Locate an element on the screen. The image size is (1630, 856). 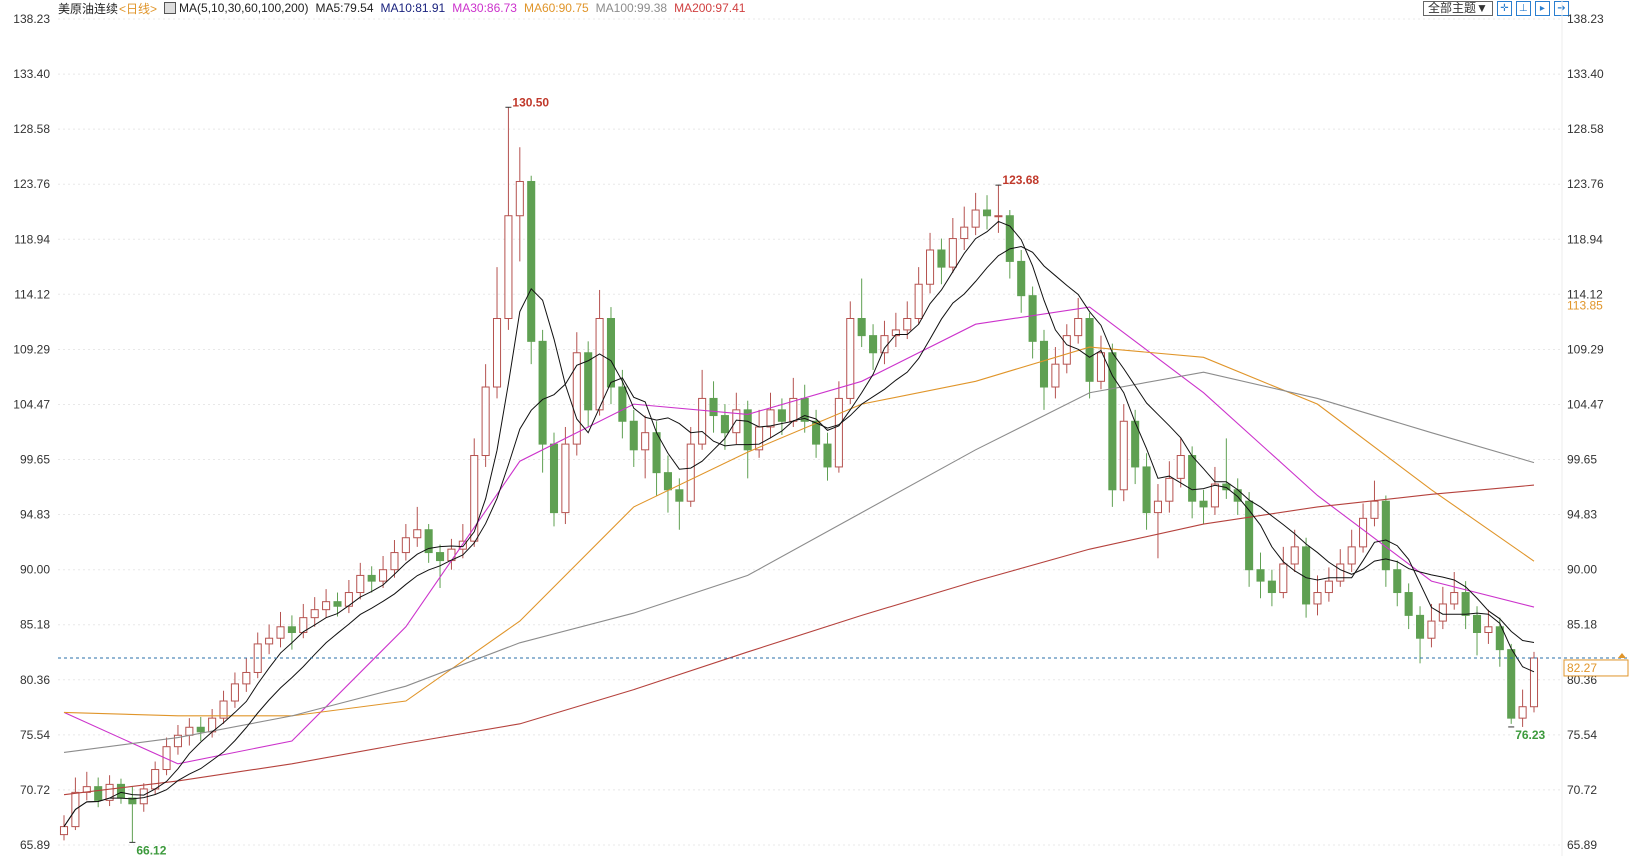
y-tick-left: 65.89 is located at coordinates (35, 845).